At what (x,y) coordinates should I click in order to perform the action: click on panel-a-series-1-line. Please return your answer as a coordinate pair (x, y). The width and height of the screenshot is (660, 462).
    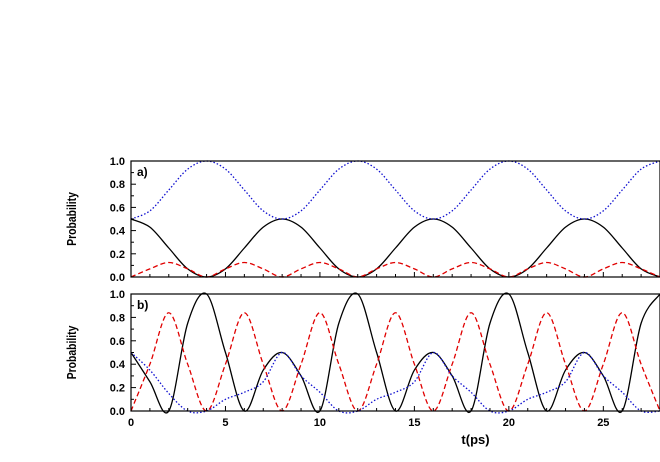
    Looking at the image, I should click on (395, 248).